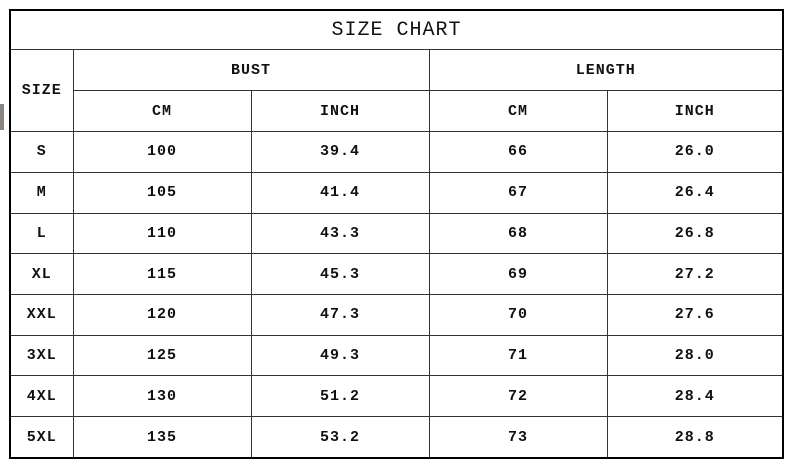 The height and width of the screenshot is (464, 789). What do you see at coordinates (340, 233) in the screenshot?
I see `cell-bust-inch: 43.3` at bounding box center [340, 233].